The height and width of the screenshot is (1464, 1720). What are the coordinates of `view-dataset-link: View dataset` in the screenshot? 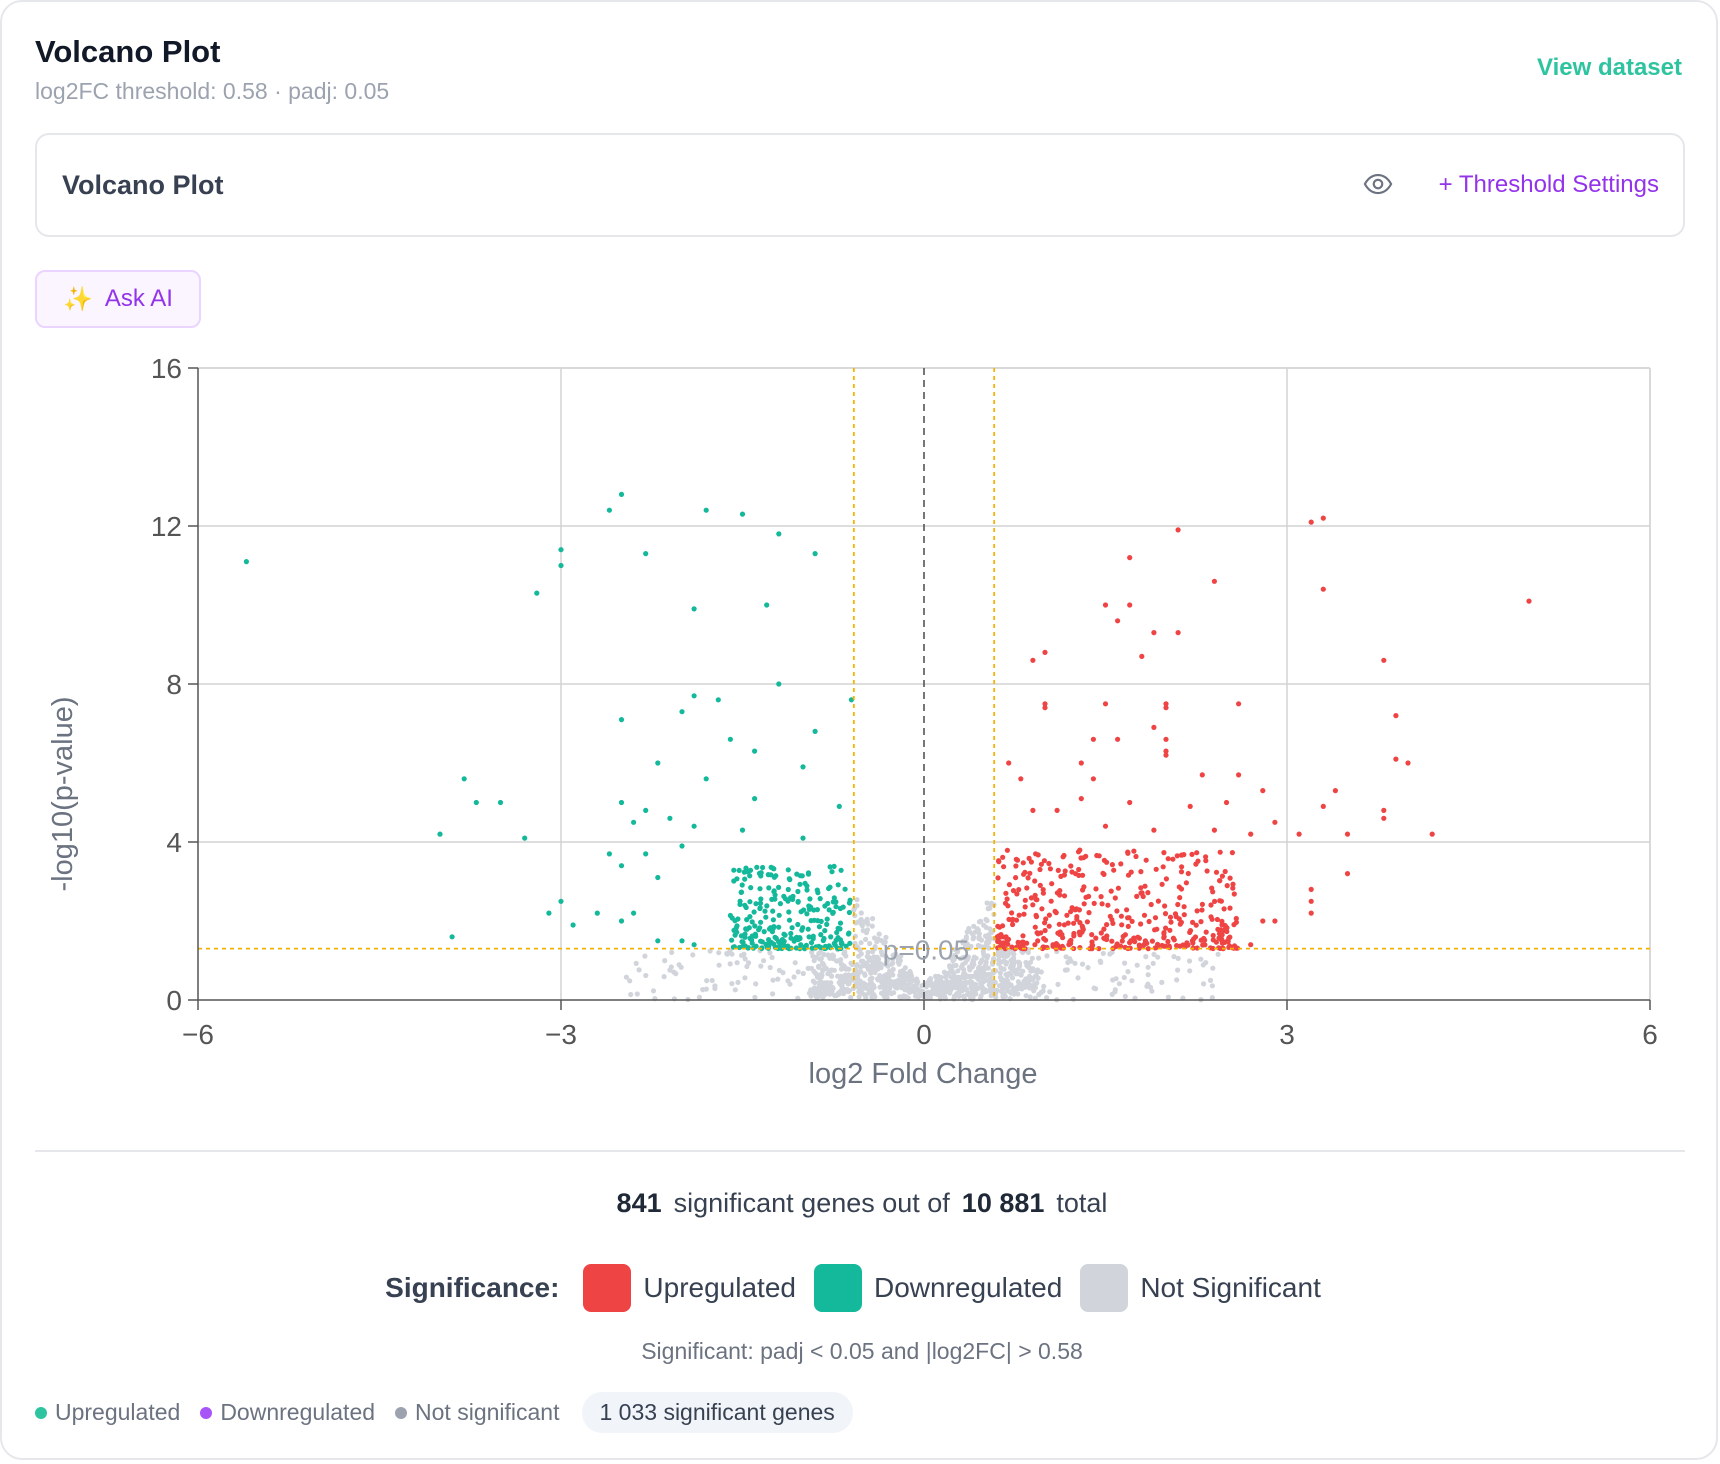 It's located at (1609, 67).